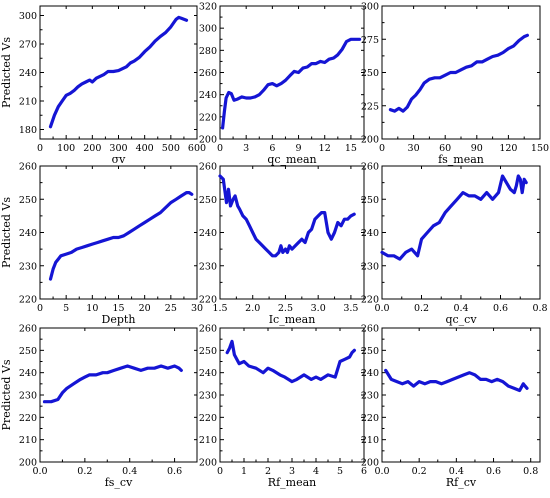 The width and height of the screenshot is (550, 498). I want to click on x-axis-label: qc_cv, so click(461, 319).